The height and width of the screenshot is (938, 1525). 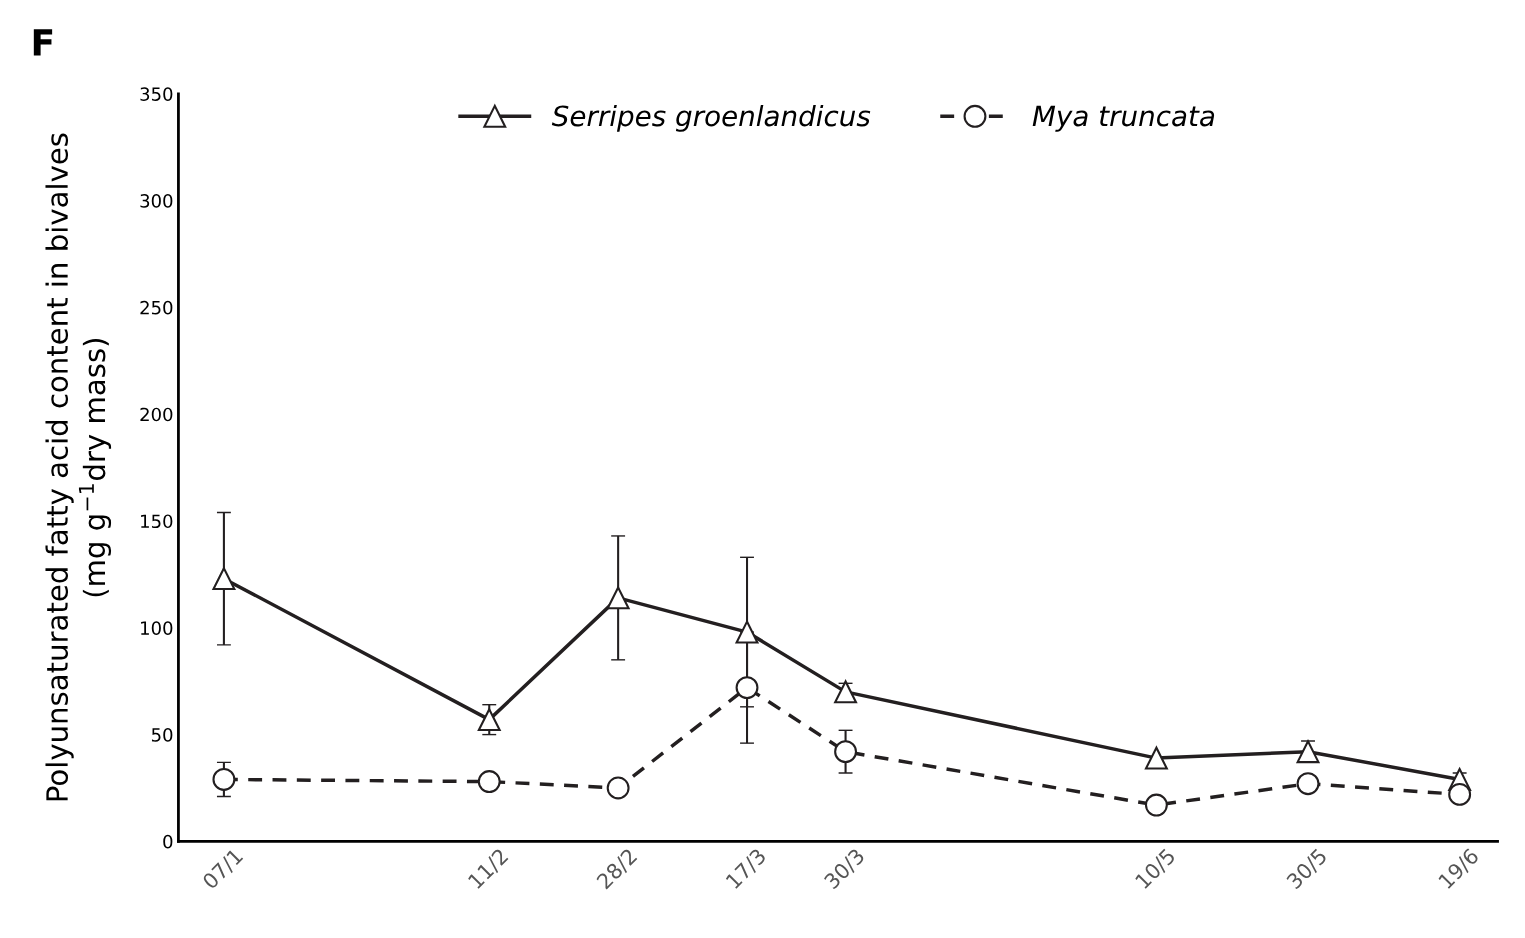 I want to click on legend-label: Mya truncata, so click(x=1123, y=118).